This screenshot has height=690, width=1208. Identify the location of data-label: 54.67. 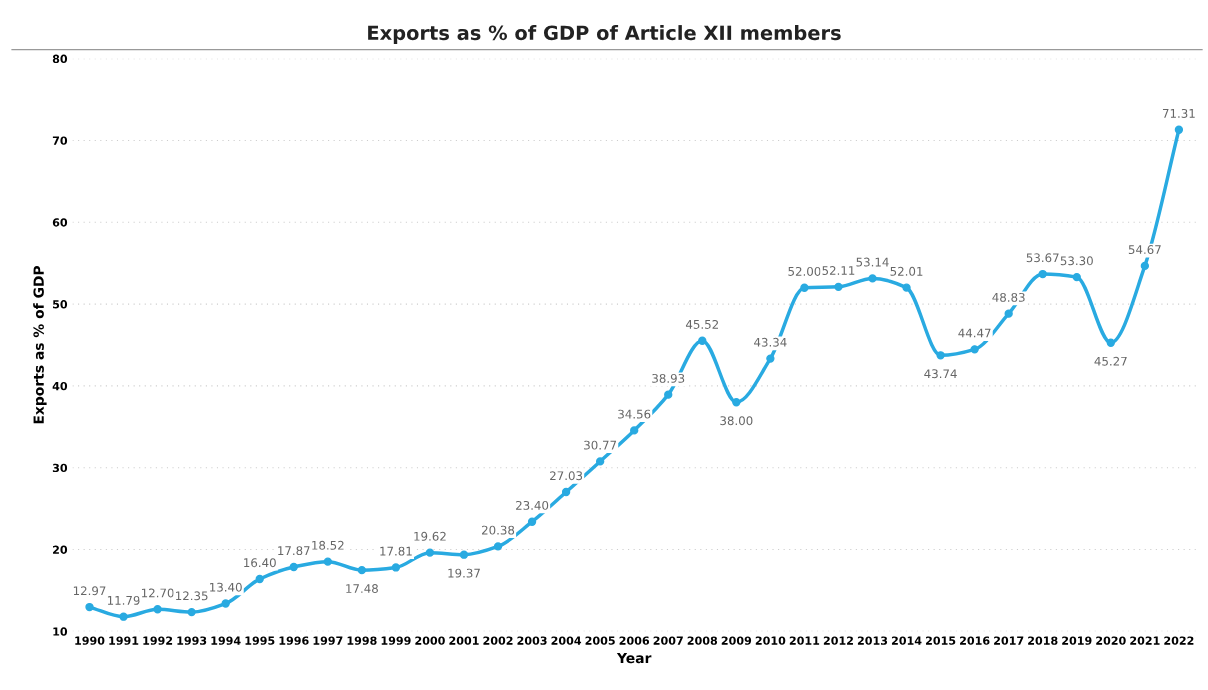
(1144, 250).